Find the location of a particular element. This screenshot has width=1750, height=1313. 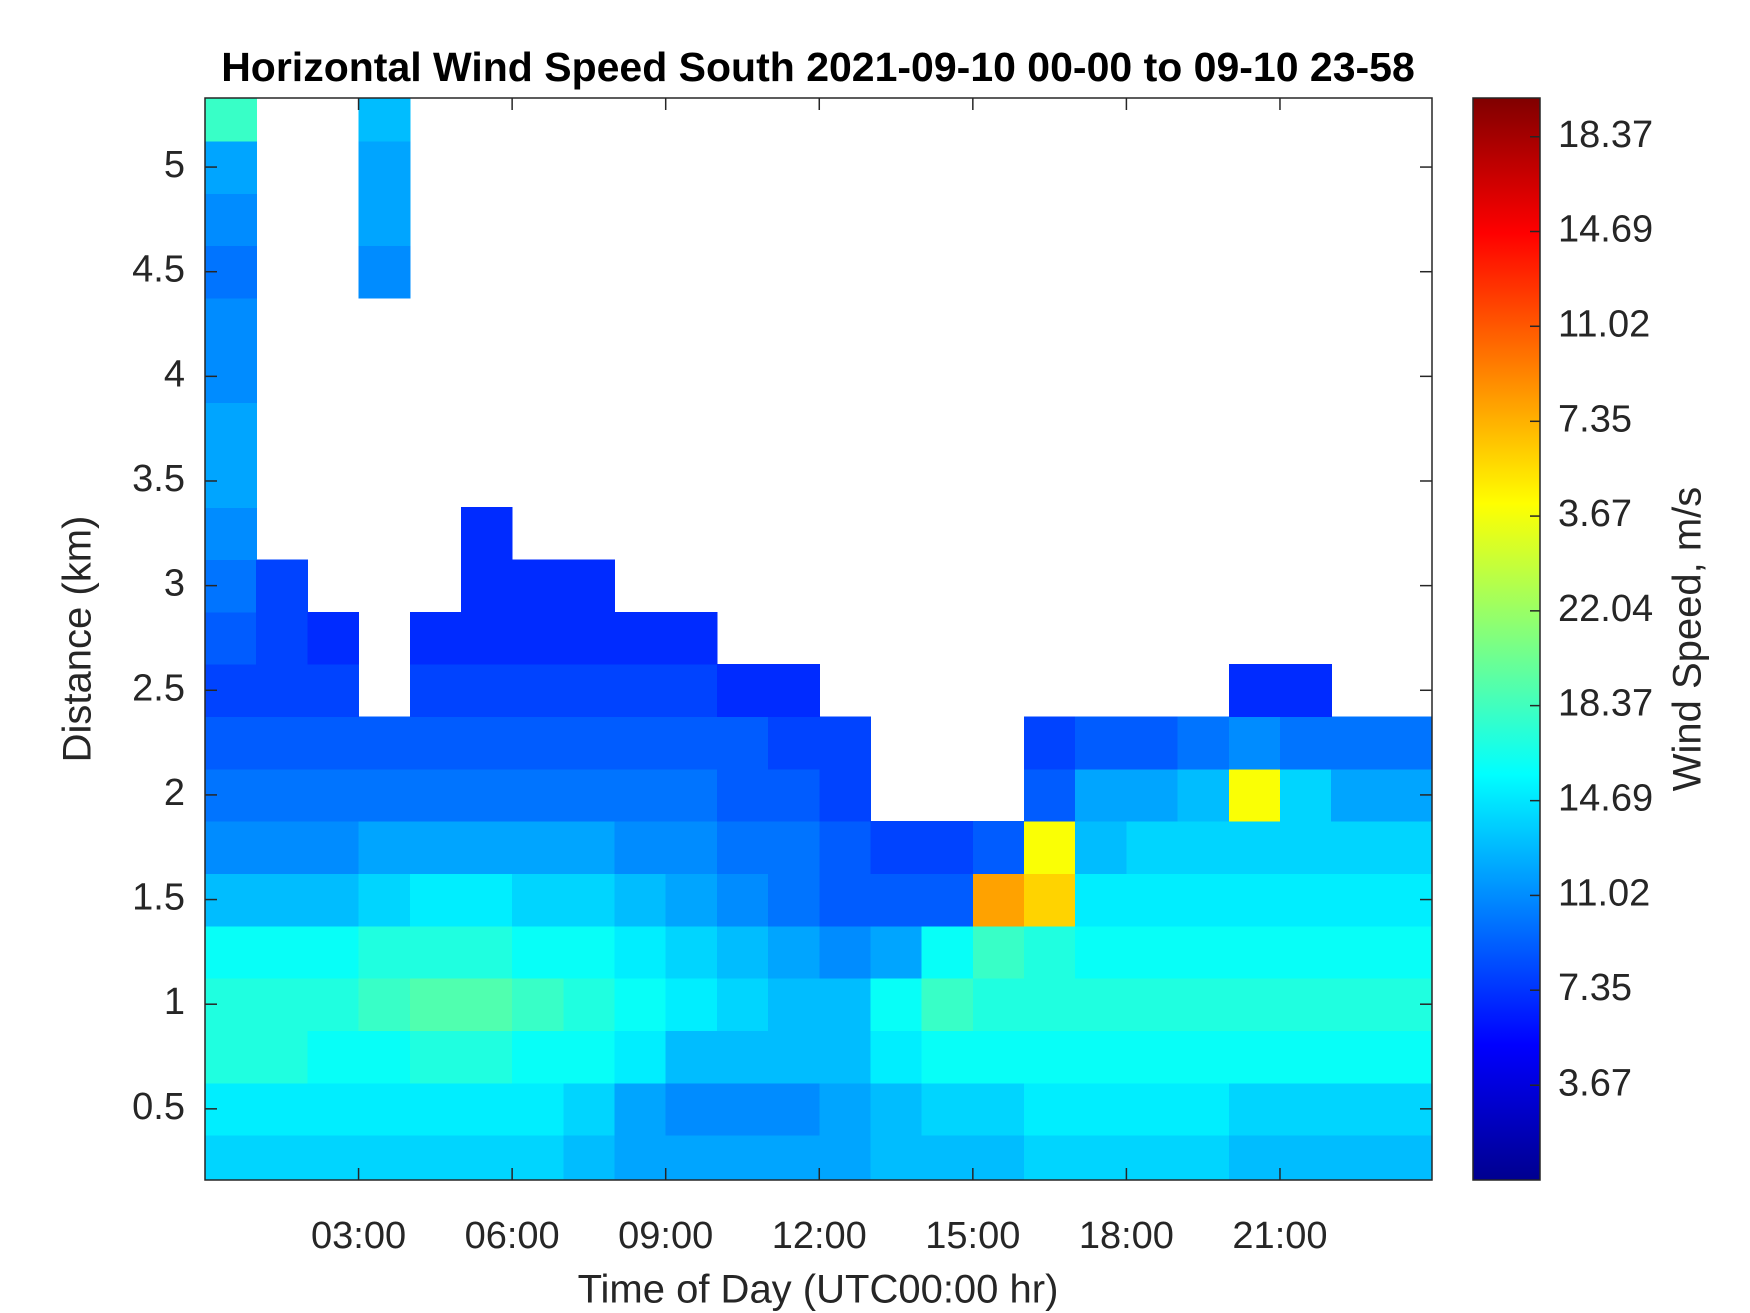

x-tick-label: 06:00 is located at coordinates (512, 1236).